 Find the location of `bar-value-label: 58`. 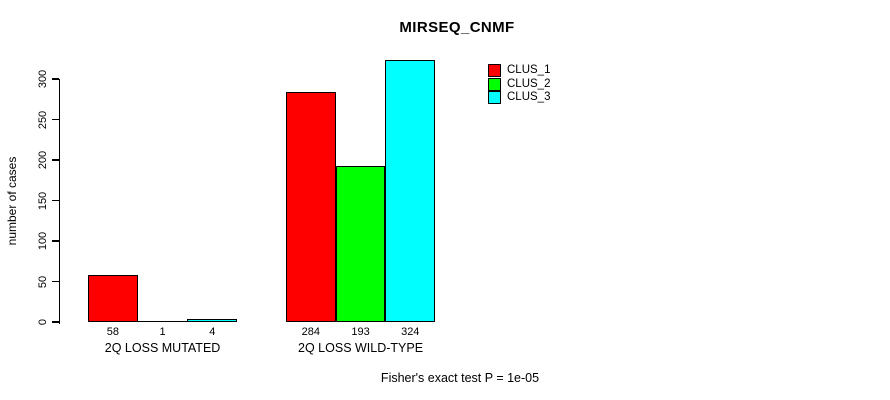

bar-value-label: 58 is located at coordinates (112, 332).